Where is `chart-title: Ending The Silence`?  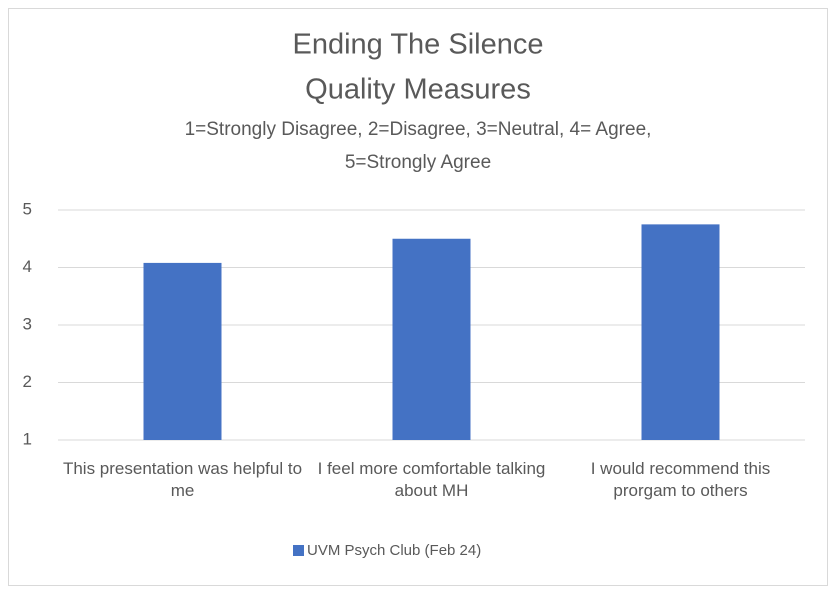
chart-title: Ending The Silence is located at coordinates (418, 45).